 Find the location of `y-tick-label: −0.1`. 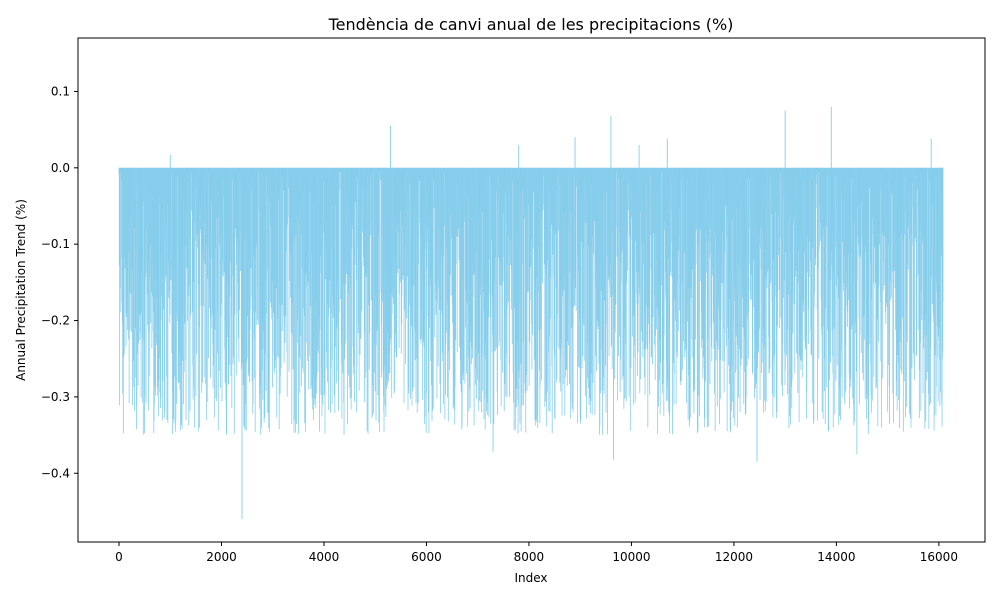

y-tick-label: −0.1 is located at coordinates (55, 244).